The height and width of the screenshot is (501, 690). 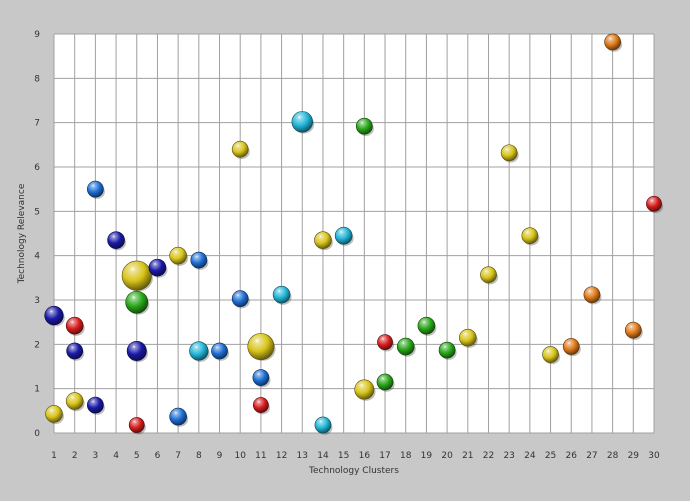 What do you see at coordinates (158, 456) in the screenshot?
I see `x-tick-label: 6` at bounding box center [158, 456].